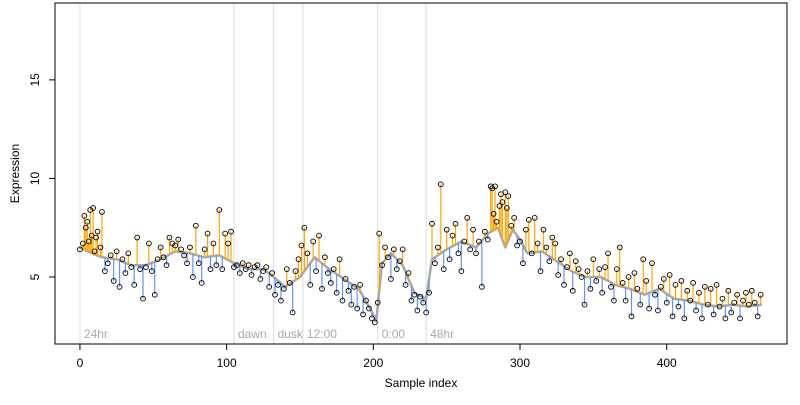 The image size is (800, 405). What do you see at coordinates (80, 363) in the screenshot?
I see `x-tick-label: 0` at bounding box center [80, 363].